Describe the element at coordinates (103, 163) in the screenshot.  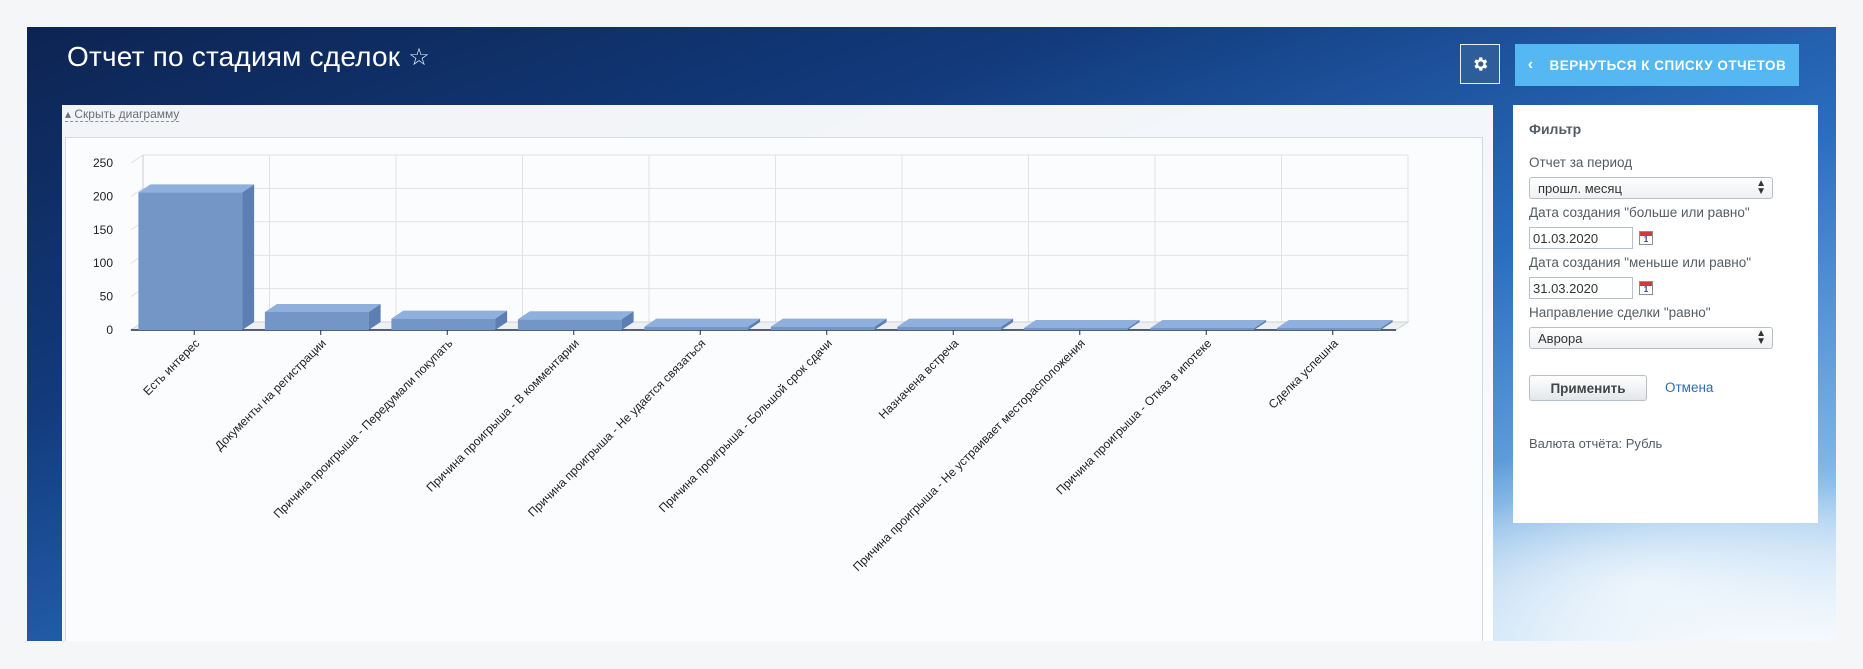
I see `y-tick-label: 250` at that location.